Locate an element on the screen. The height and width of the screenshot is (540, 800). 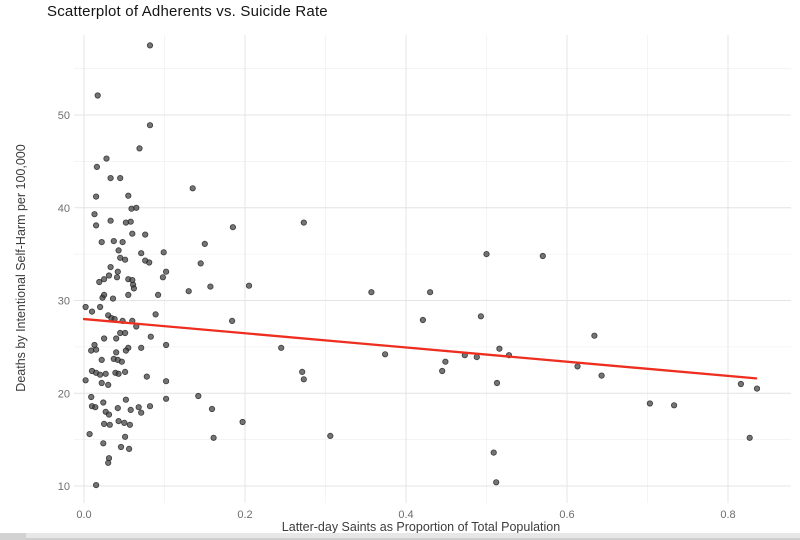
x-tick-label: 0.2 is located at coordinates (244, 515).